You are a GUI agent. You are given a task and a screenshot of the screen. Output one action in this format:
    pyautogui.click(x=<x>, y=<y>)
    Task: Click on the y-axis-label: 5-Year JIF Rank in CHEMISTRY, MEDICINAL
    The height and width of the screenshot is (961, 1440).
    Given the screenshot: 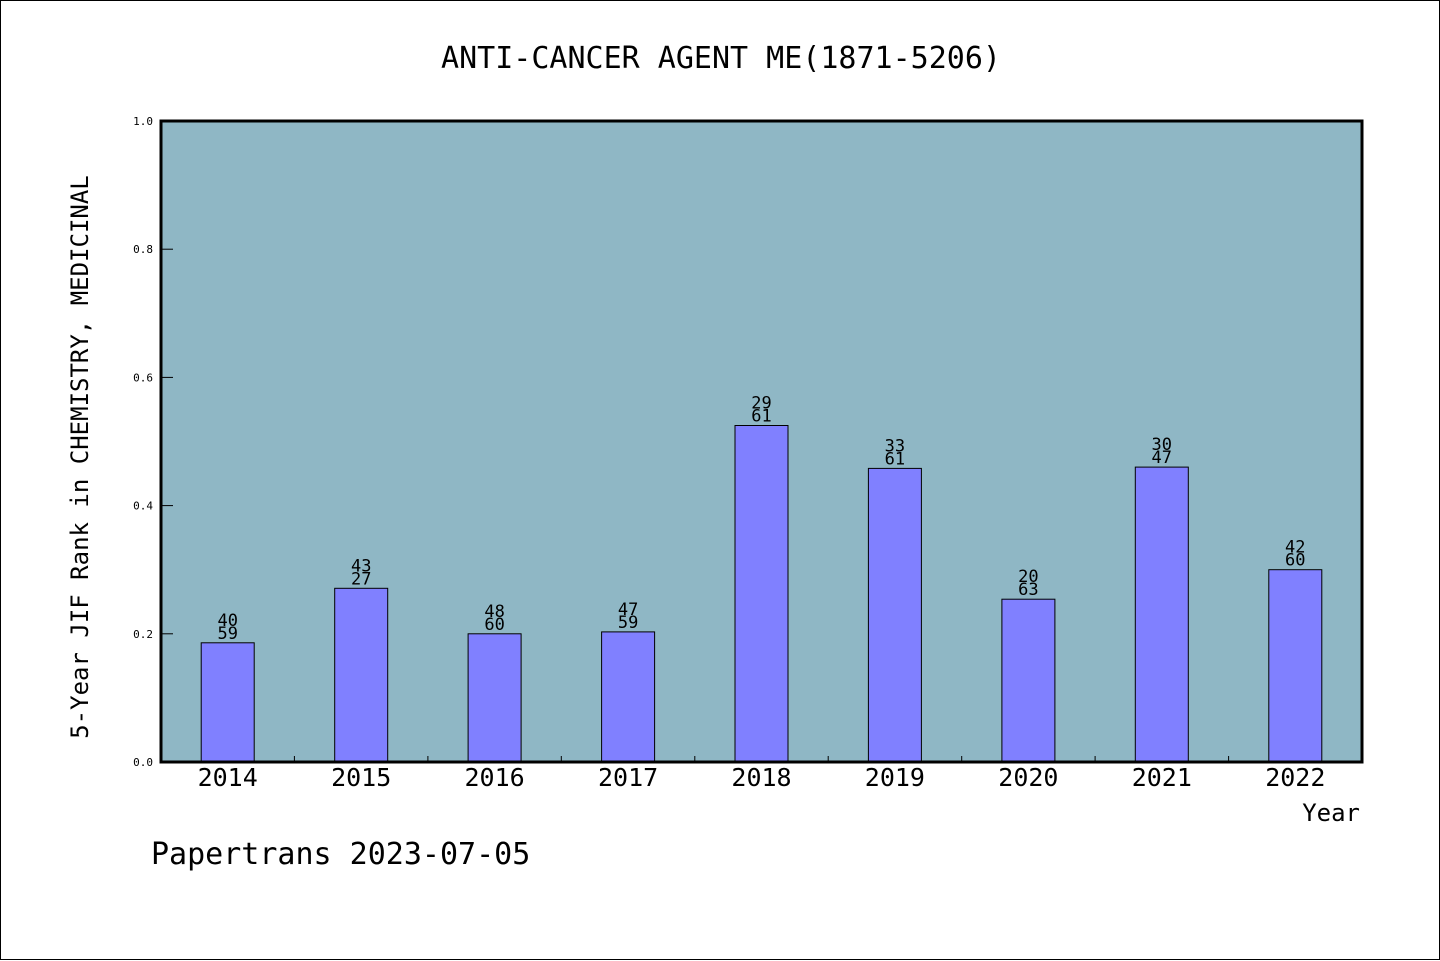 What is the action you would take?
    pyautogui.click(x=80, y=457)
    